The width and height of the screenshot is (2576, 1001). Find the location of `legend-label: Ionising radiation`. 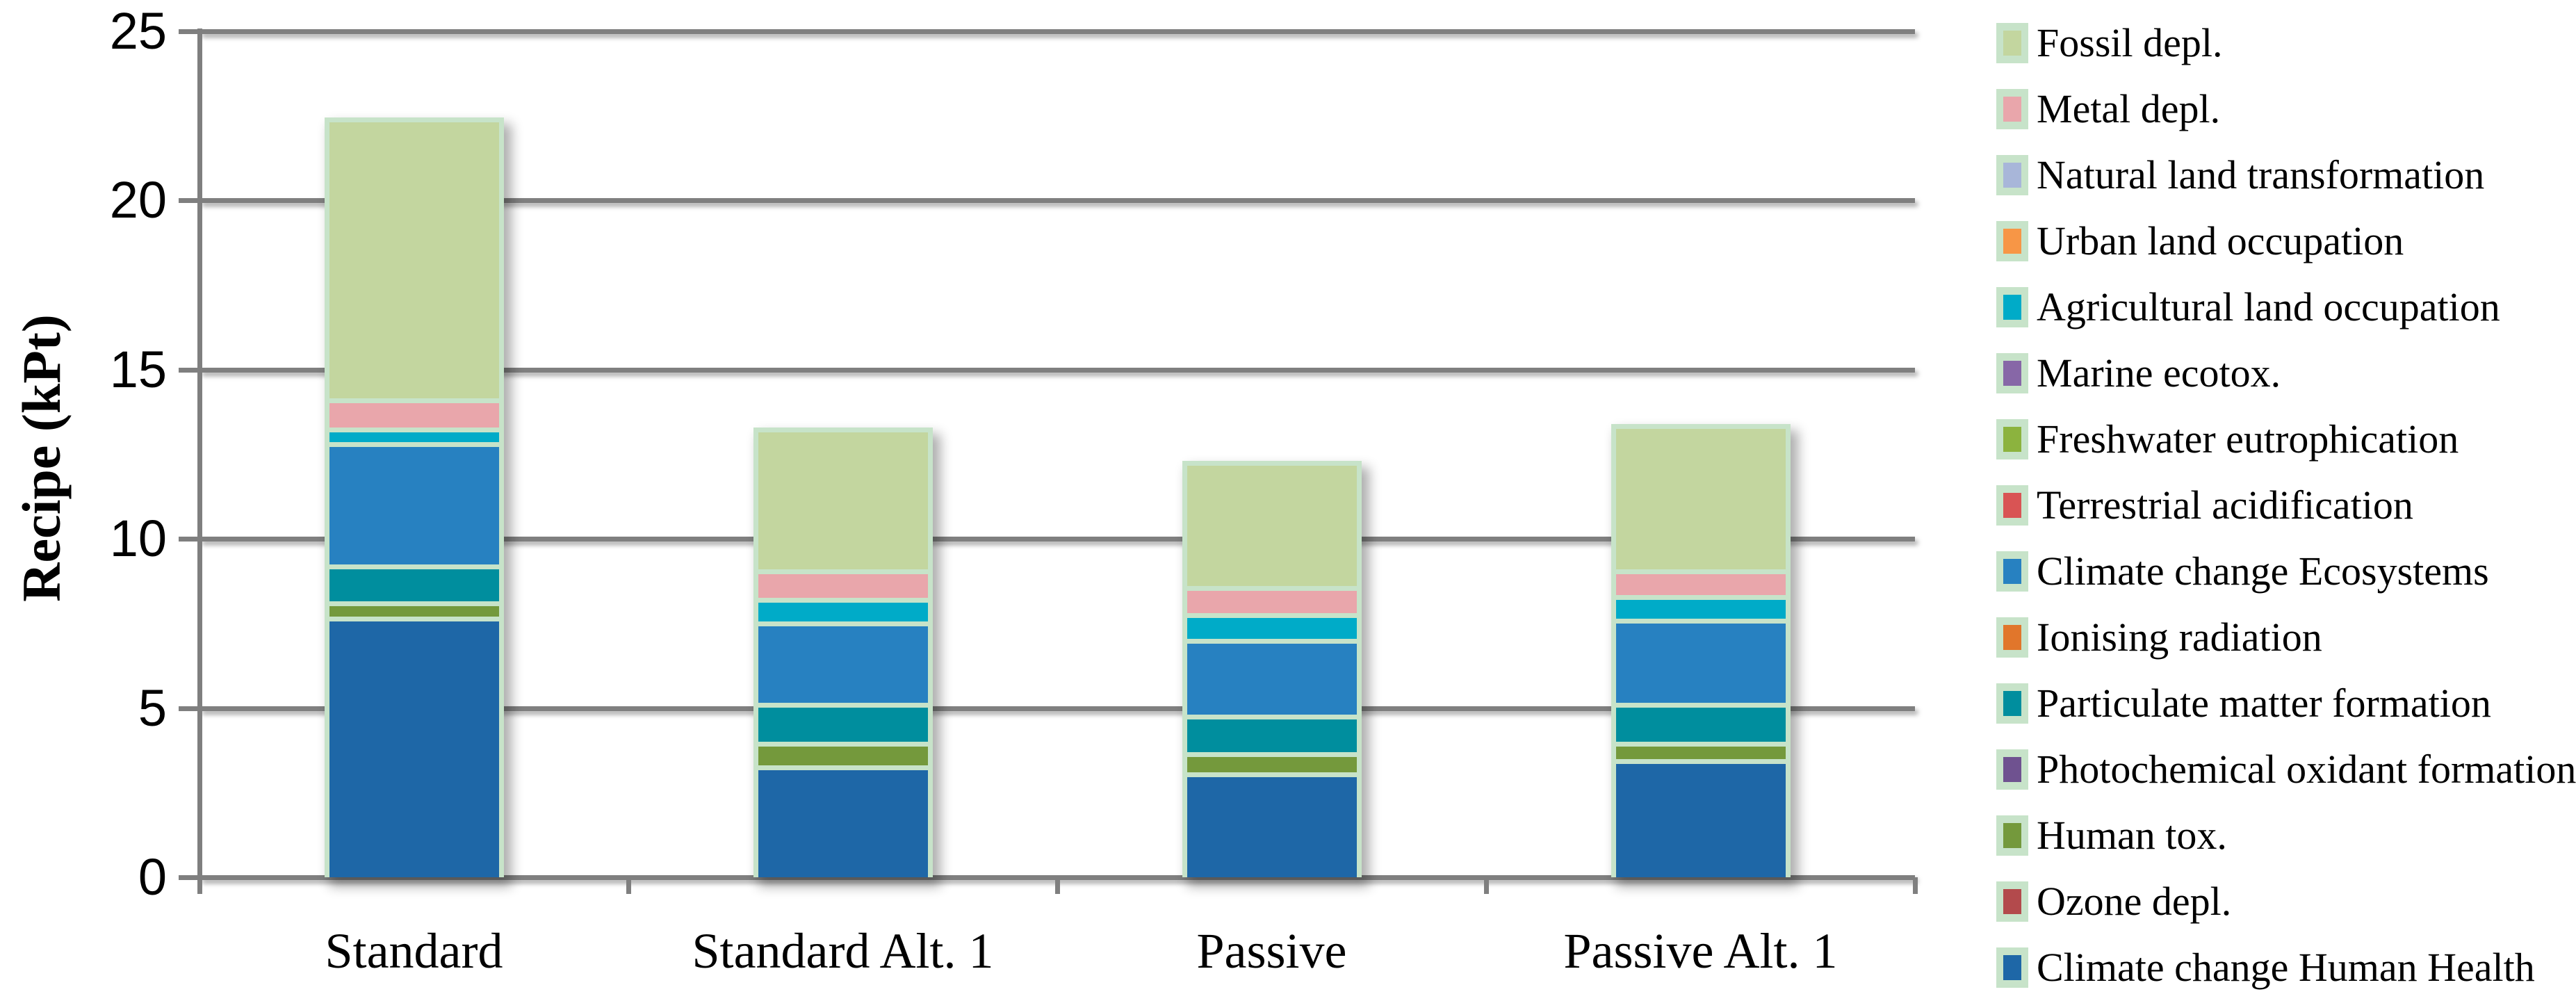

legend-label: Ionising radiation is located at coordinates (2179, 637).